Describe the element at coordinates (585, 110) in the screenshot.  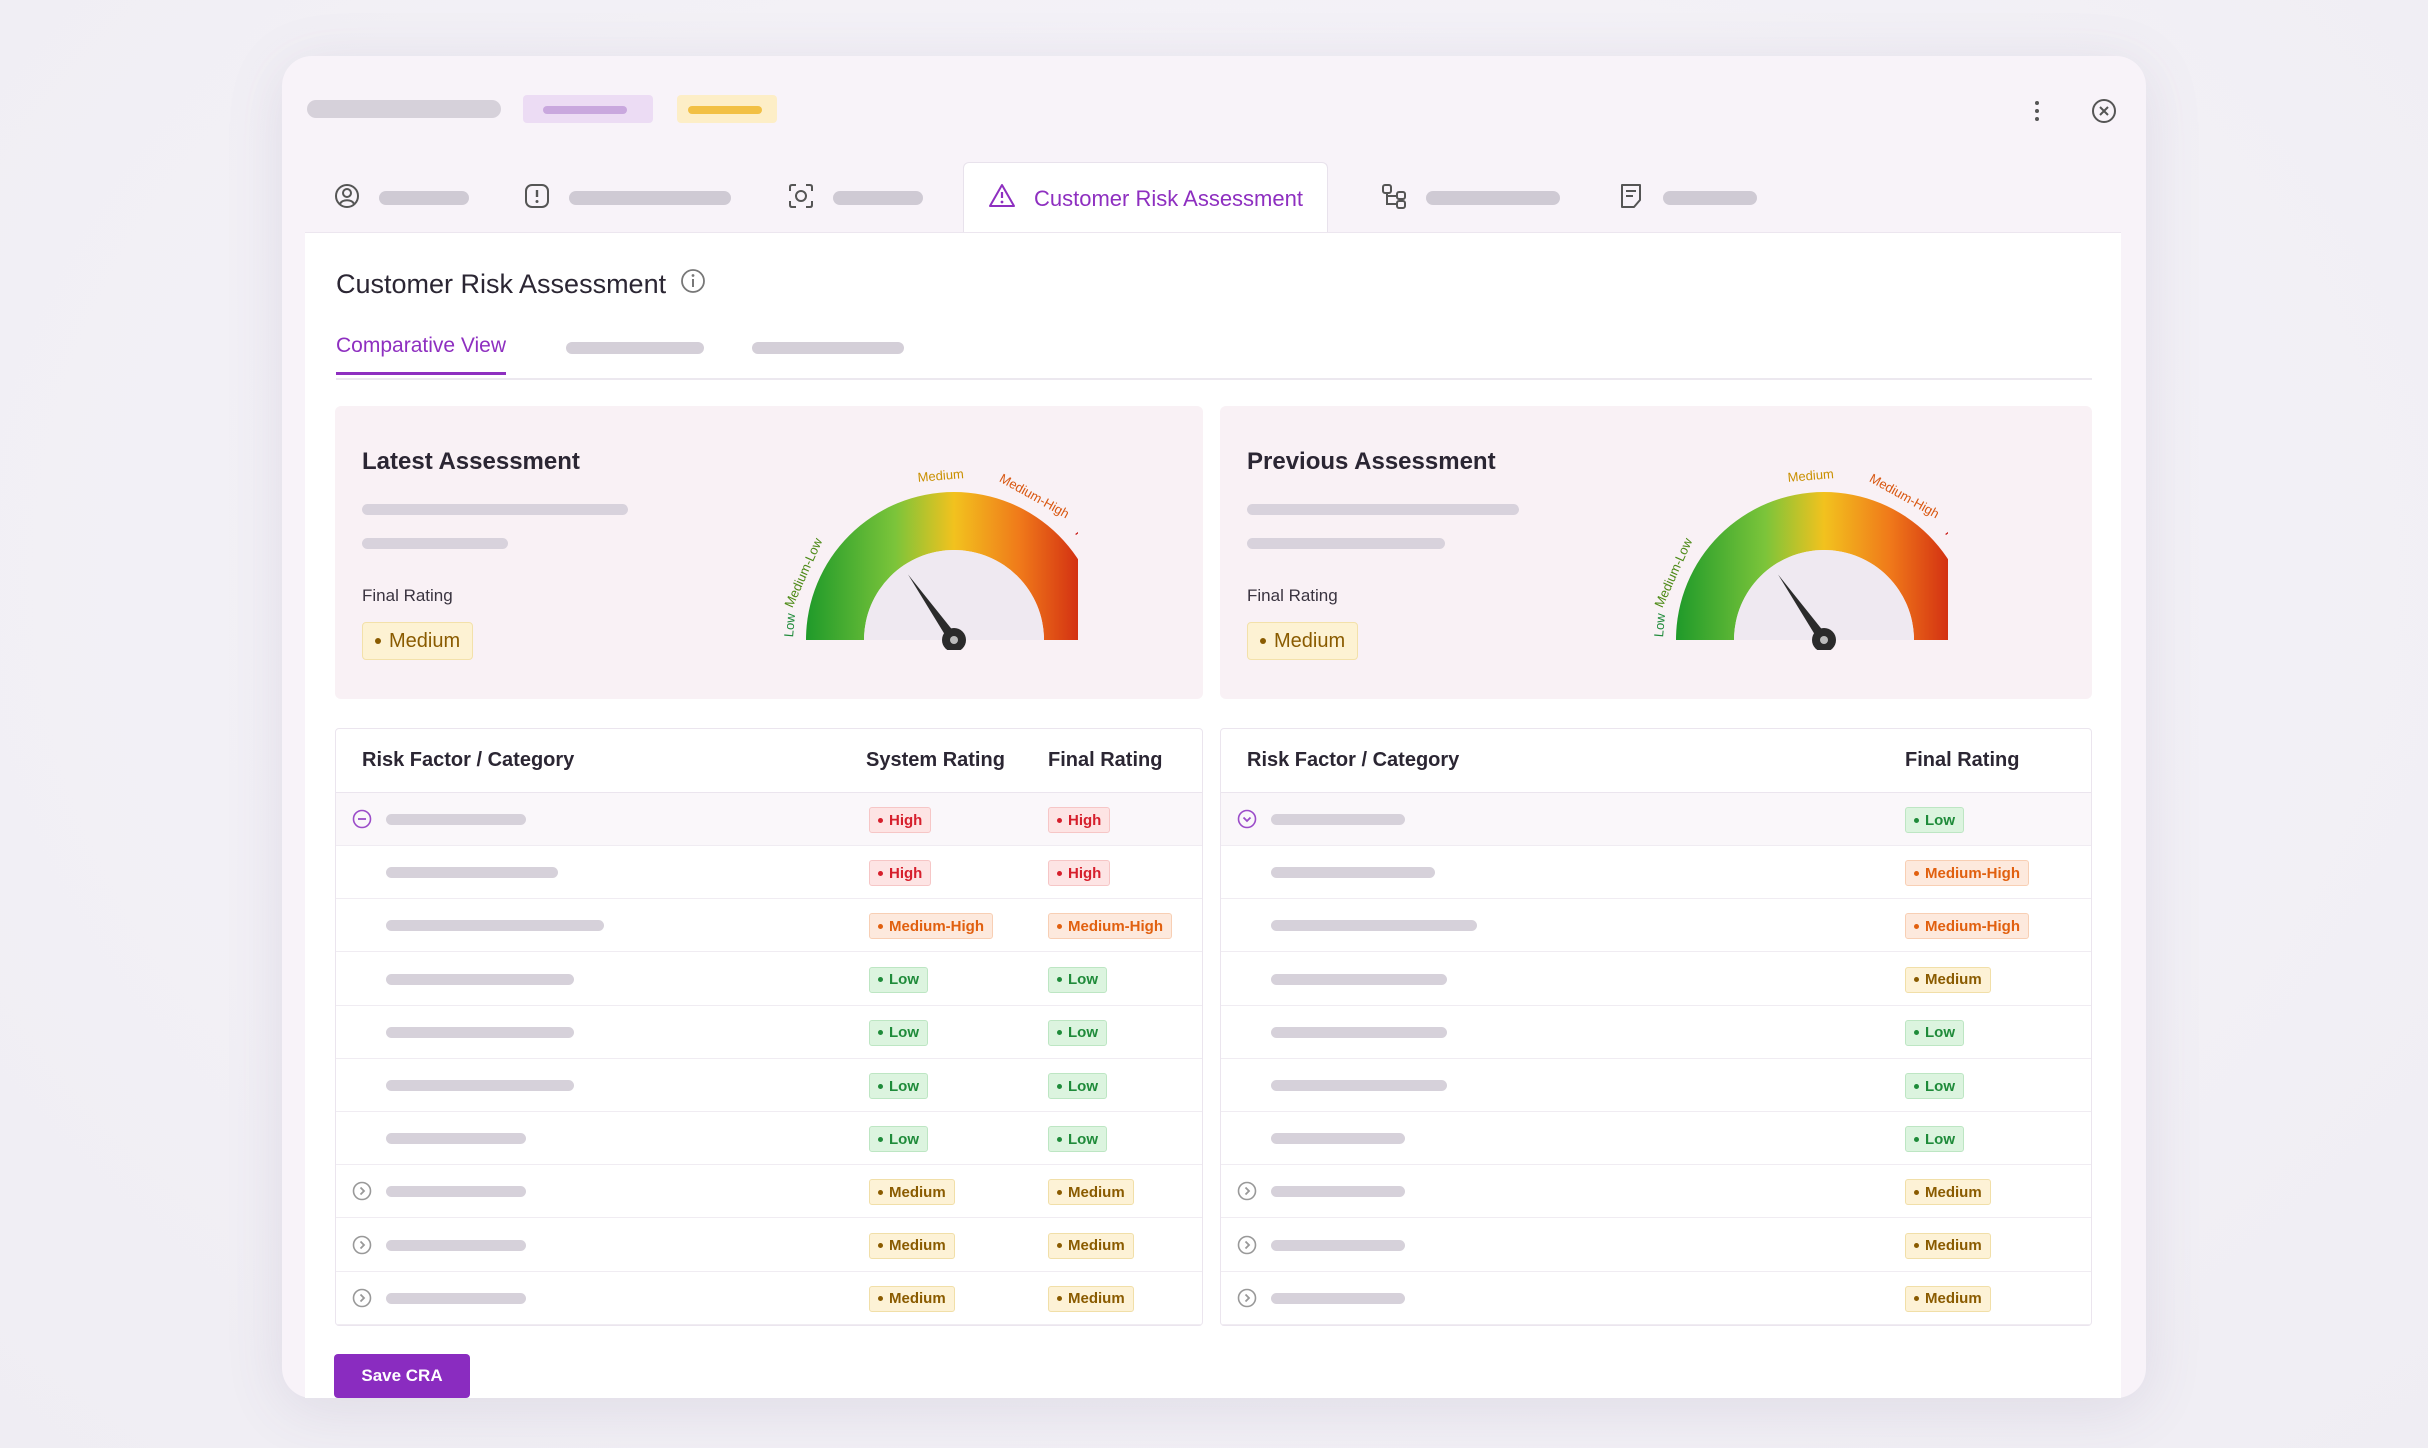
I see `header-tag-bar` at that location.